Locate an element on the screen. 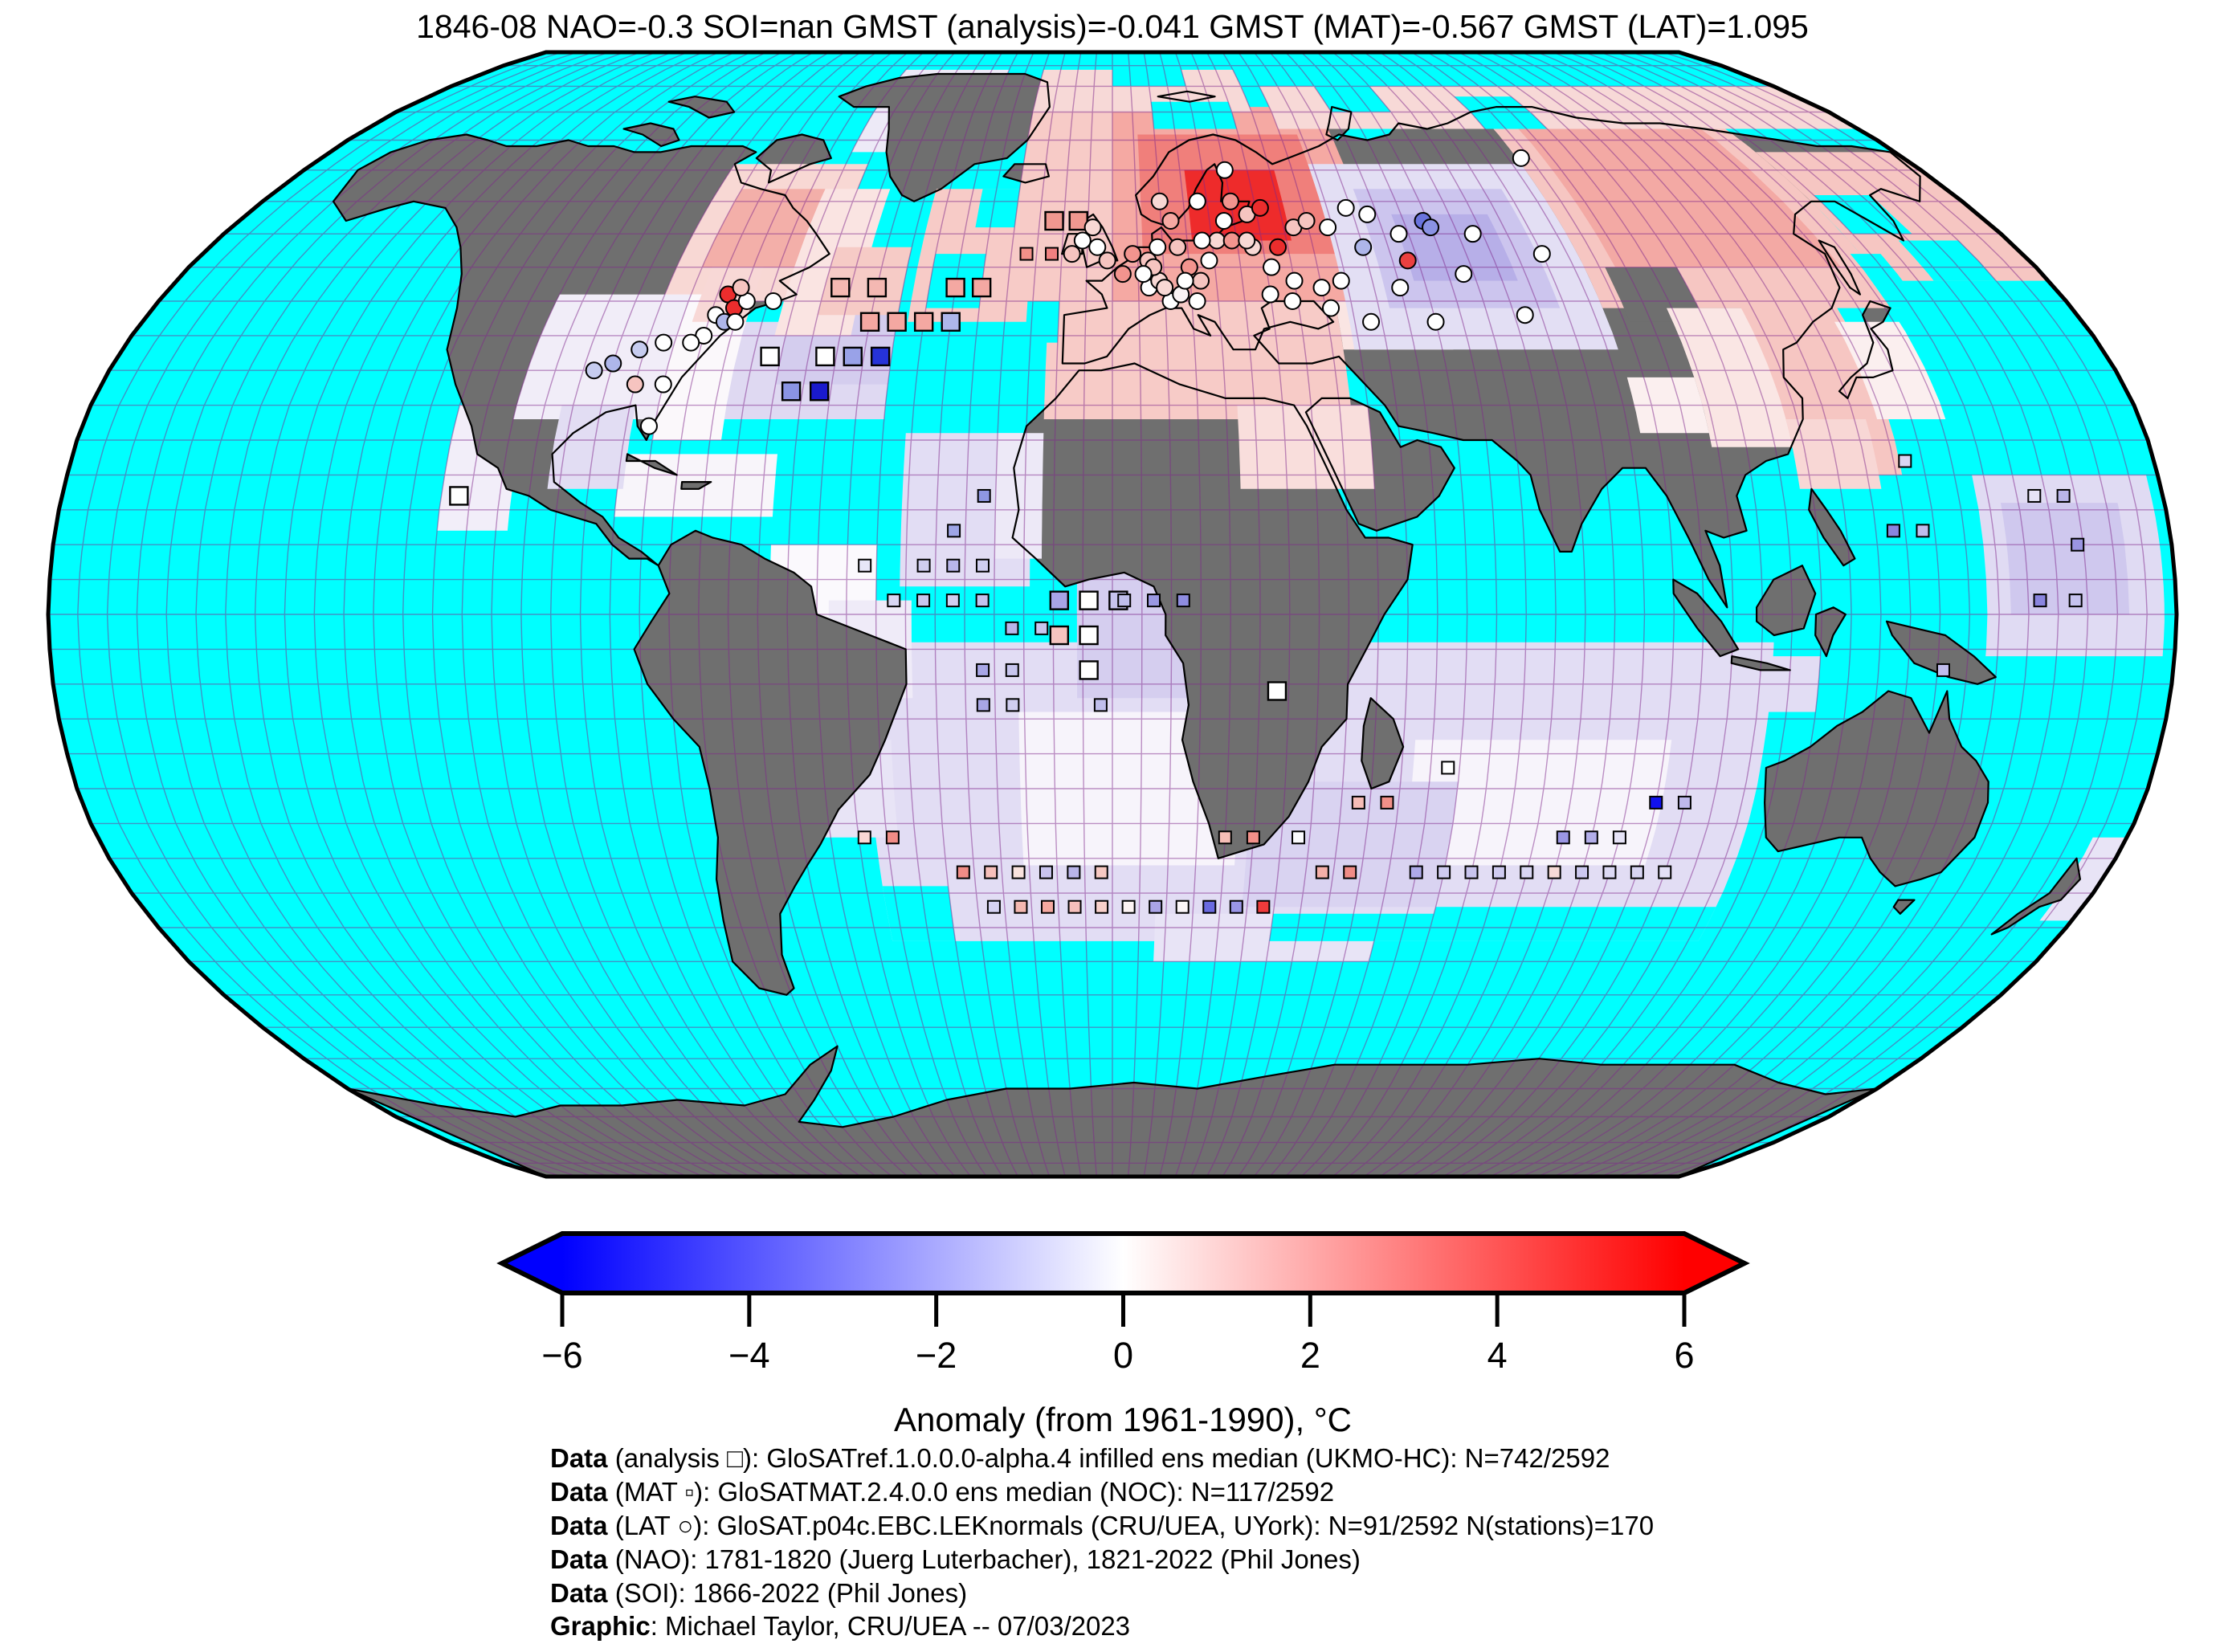  no-data-cell is located at coordinates (1571, 924).